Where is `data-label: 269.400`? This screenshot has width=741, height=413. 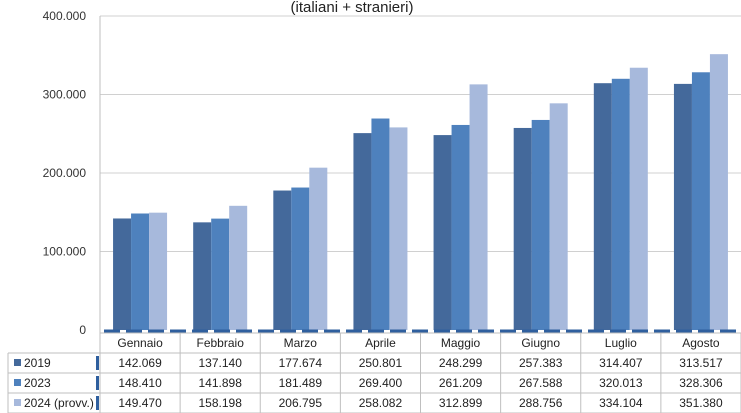 data-label: 269.400 is located at coordinates (381, 383).